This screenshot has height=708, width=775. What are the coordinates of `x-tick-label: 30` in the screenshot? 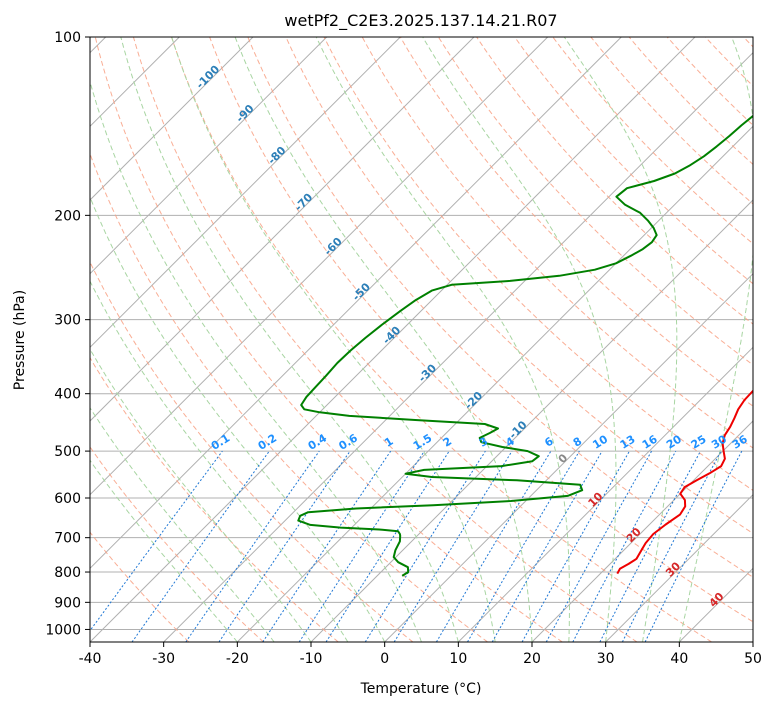 It's located at (606, 659).